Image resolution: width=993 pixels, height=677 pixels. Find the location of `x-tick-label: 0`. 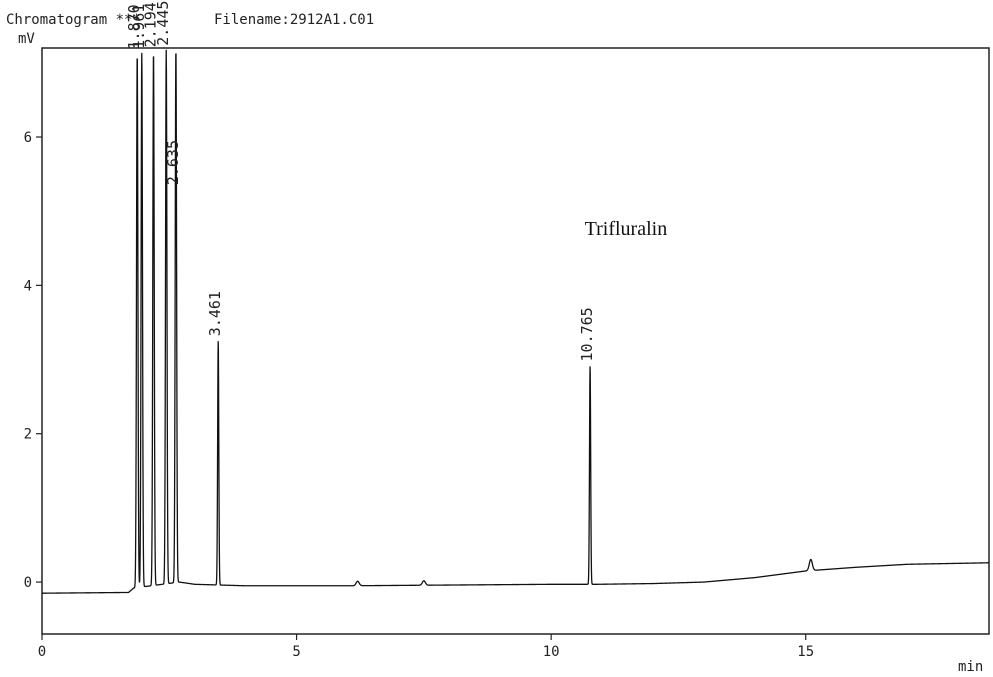

x-tick-label: 0 is located at coordinates (42, 652).